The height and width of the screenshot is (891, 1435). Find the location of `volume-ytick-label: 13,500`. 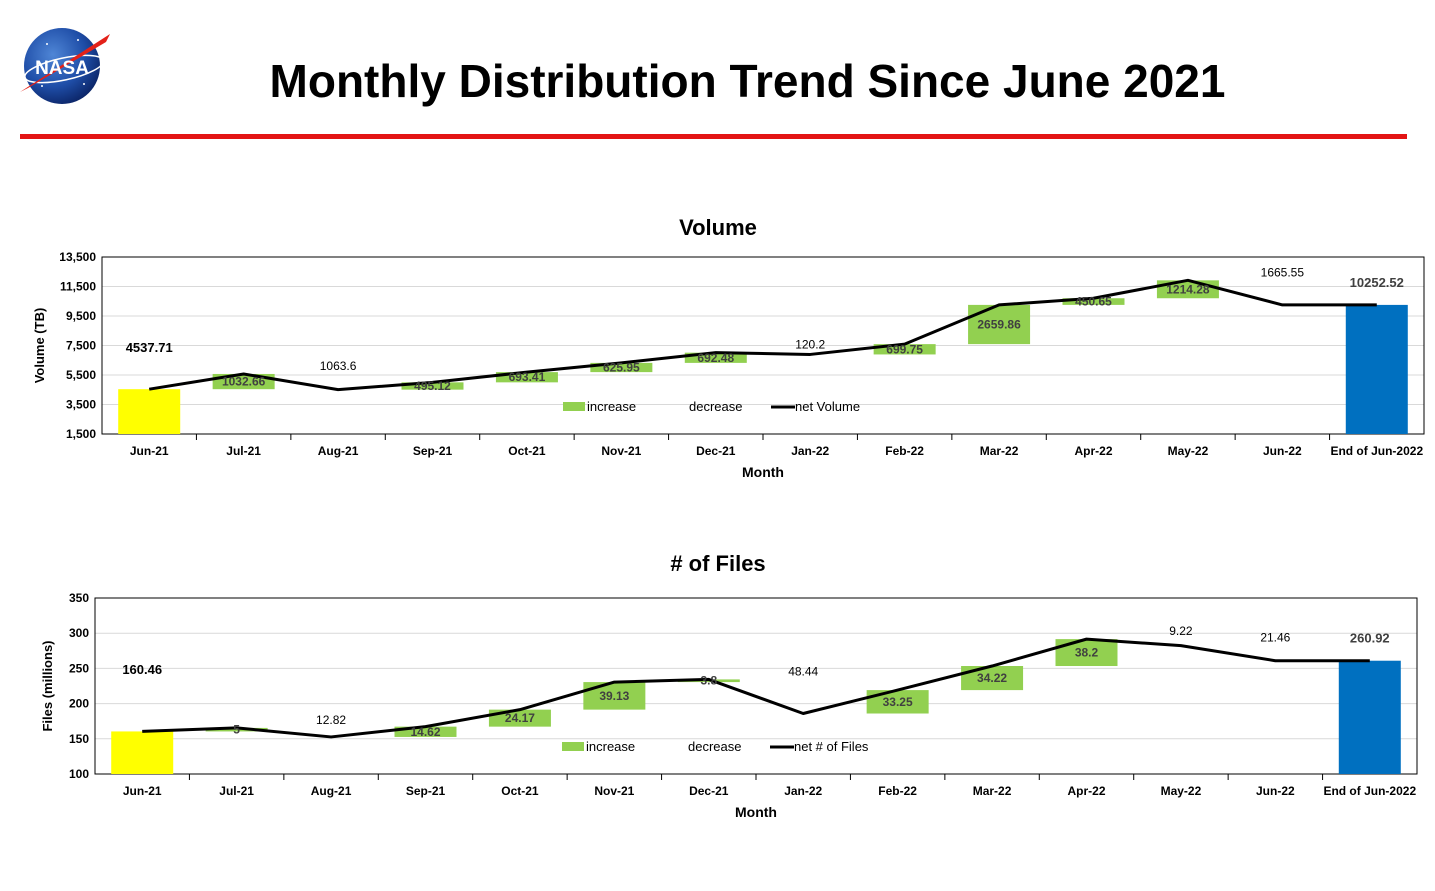

volume-ytick-label: 13,500 is located at coordinates (77, 257).